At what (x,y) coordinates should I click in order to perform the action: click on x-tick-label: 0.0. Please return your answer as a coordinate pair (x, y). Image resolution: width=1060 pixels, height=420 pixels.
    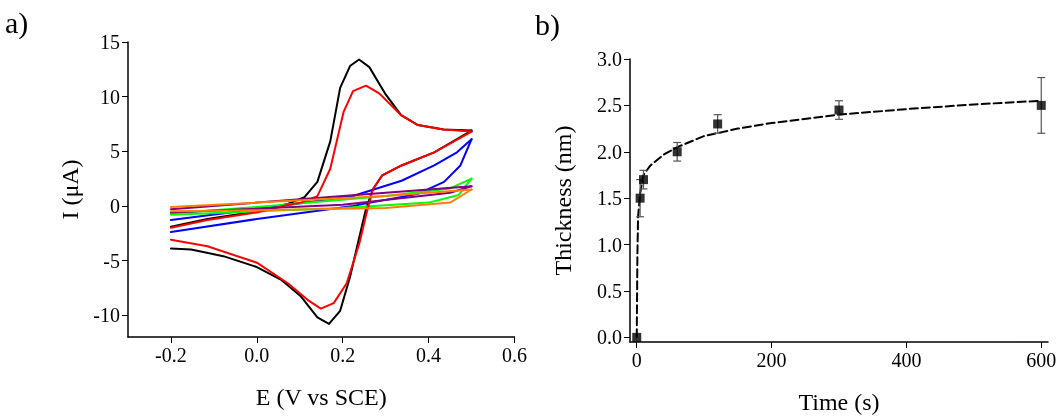
    Looking at the image, I should click on (257, 355).